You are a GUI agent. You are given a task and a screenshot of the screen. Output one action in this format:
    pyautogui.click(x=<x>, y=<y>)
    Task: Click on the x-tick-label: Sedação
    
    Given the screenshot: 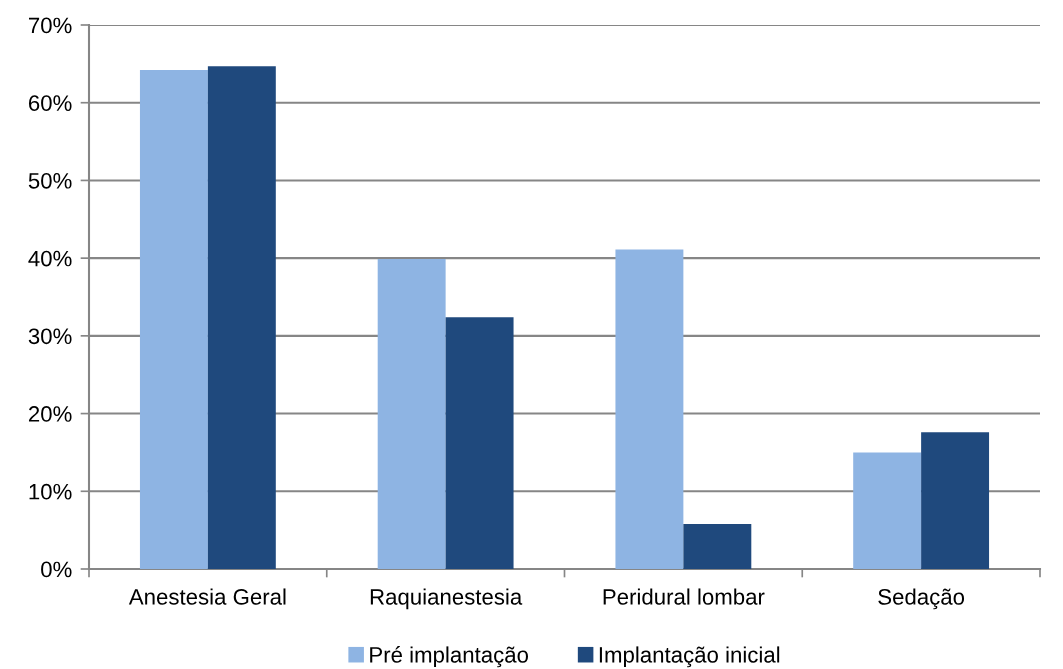 What is the action you would take?
    pyautogui.click(x=921, y=599)
    